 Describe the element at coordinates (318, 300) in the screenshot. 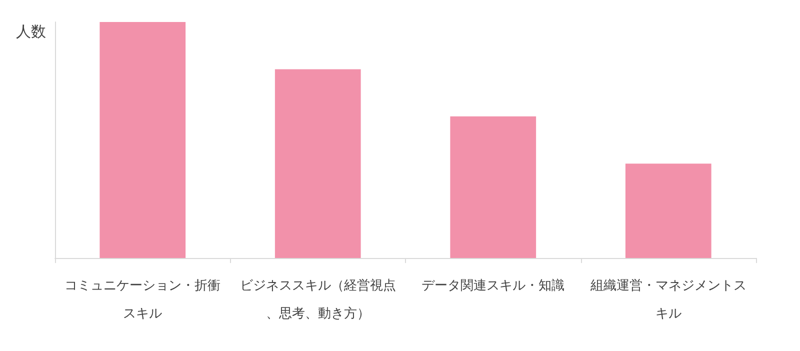

I see `x-tick-label: ビジネススキル（経営視点、思考、動き方）` at that location.